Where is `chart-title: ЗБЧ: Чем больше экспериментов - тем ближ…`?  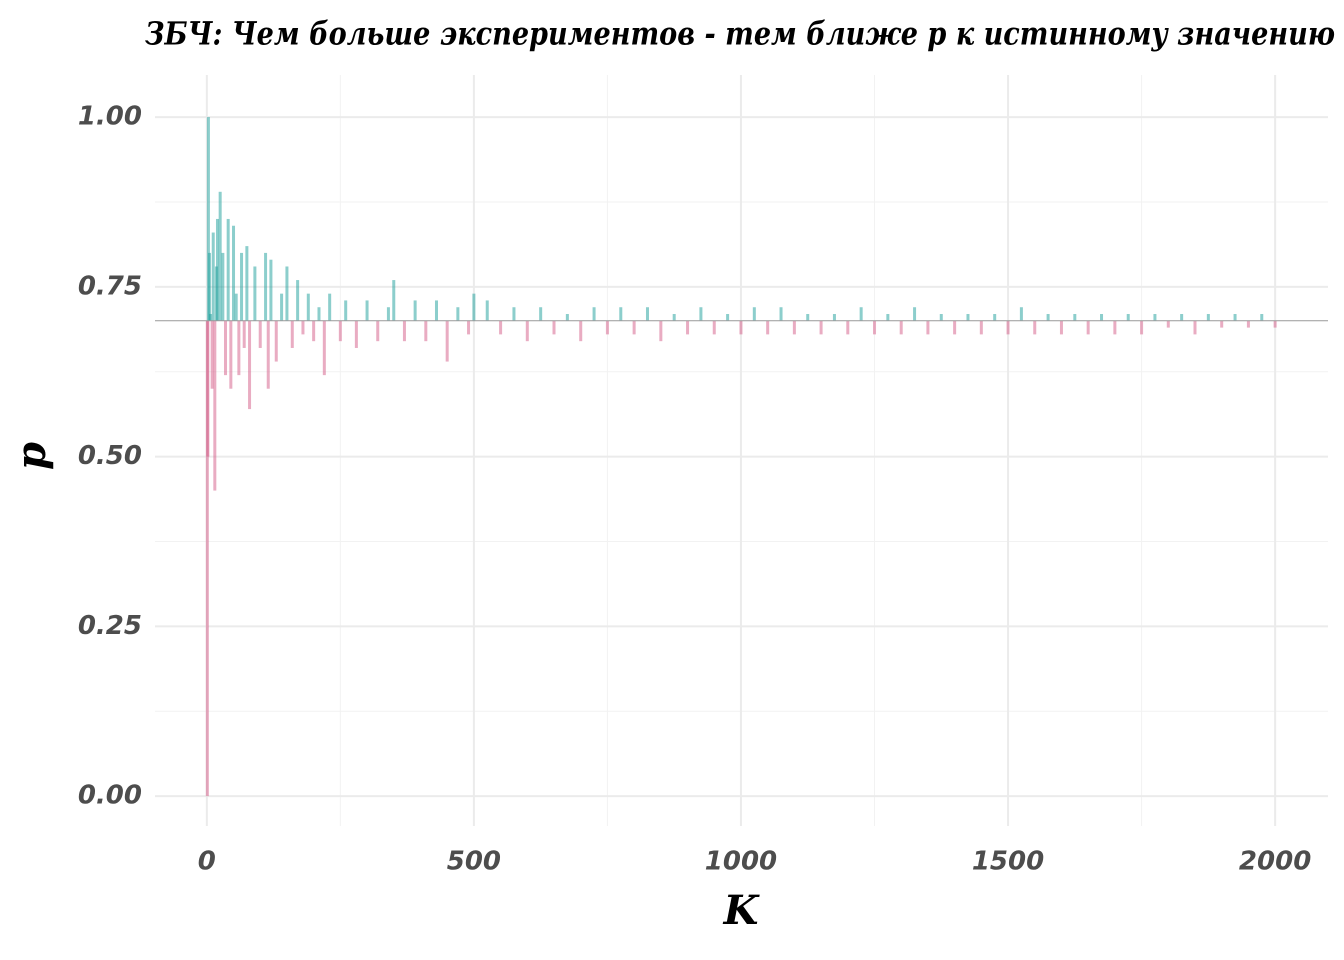 chart-title: ЗБЧ: Чем больше экспериментов - тем ближ… is located at coordinates (740, 34).